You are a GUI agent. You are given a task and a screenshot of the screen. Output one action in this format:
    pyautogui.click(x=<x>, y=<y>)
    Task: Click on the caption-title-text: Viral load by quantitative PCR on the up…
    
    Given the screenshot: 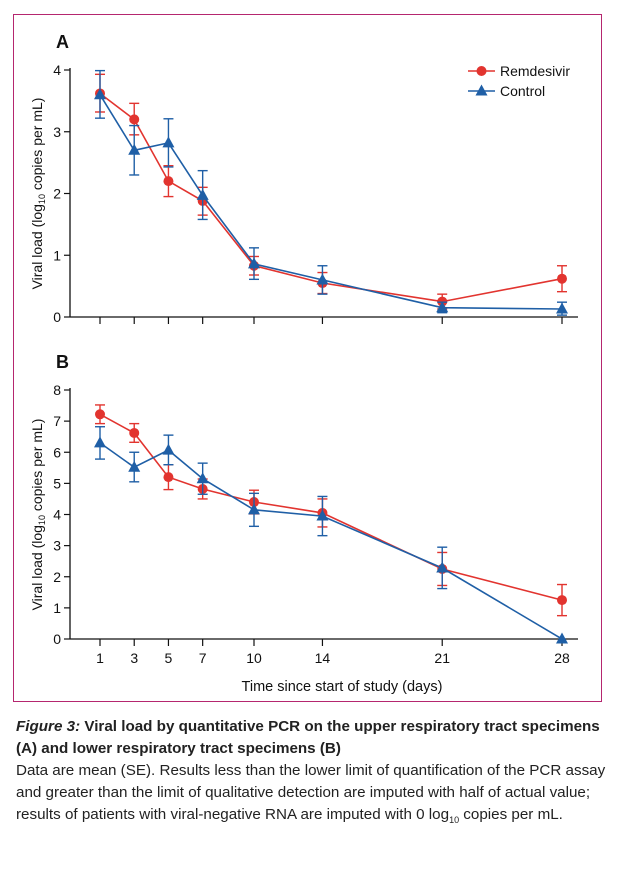 What is the action you would take?
    pyautogui.click(x=308, y=737)
    